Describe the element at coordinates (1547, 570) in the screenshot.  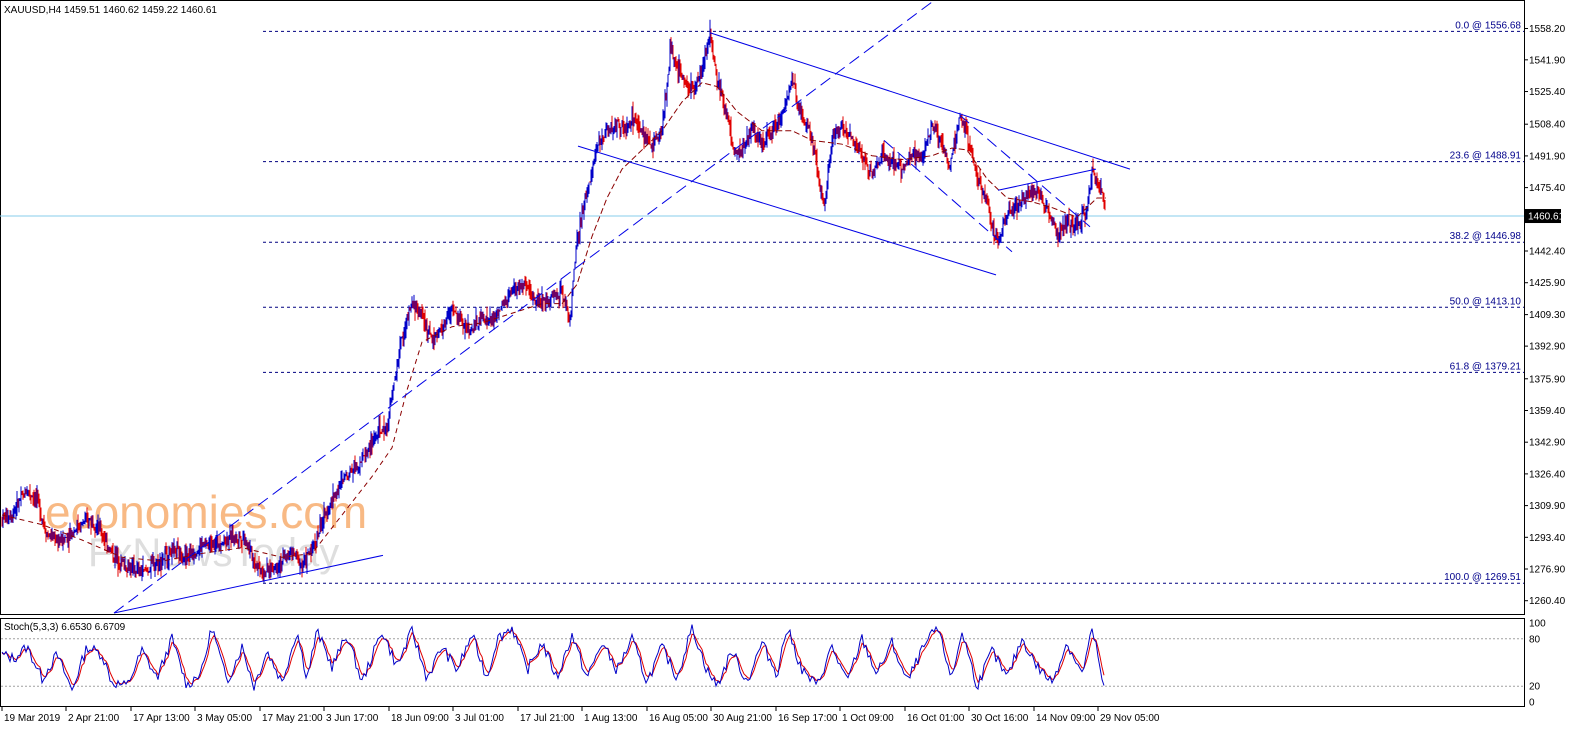
I see `y-tick-label: 1276.90` at that location.